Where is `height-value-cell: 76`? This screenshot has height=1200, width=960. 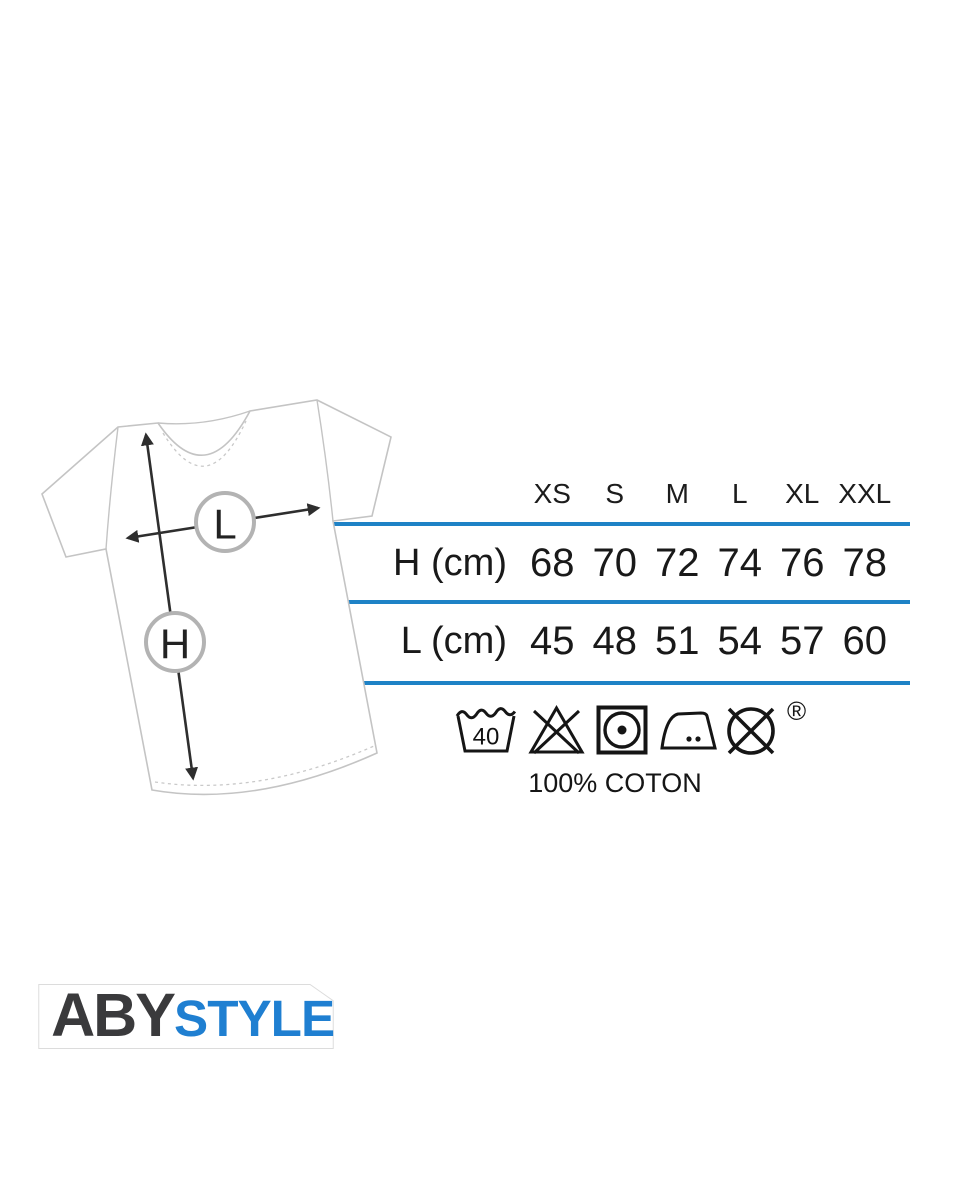 height-value-cell: 76 is located at coordinates (802, 562).